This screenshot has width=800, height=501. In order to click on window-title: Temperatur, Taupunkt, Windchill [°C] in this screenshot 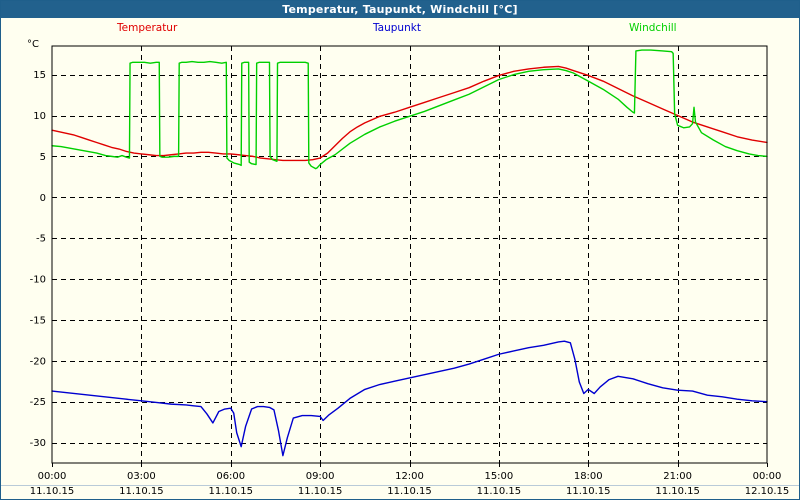, I will do `click(400, 9)`.